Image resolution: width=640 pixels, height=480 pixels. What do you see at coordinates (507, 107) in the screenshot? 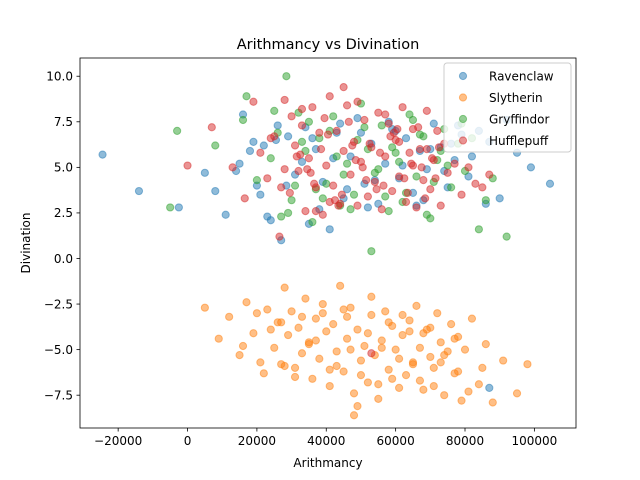
I see `legend-box` at bounding box center [507, 107].